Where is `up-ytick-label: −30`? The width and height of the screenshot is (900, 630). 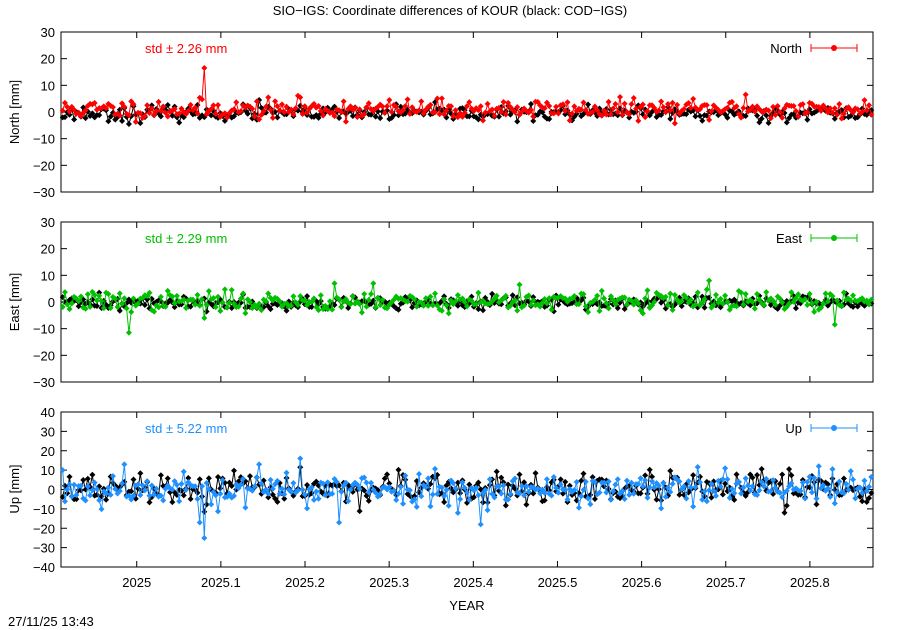 up-ytick-label: −30 is located at coordinates (44, 548).